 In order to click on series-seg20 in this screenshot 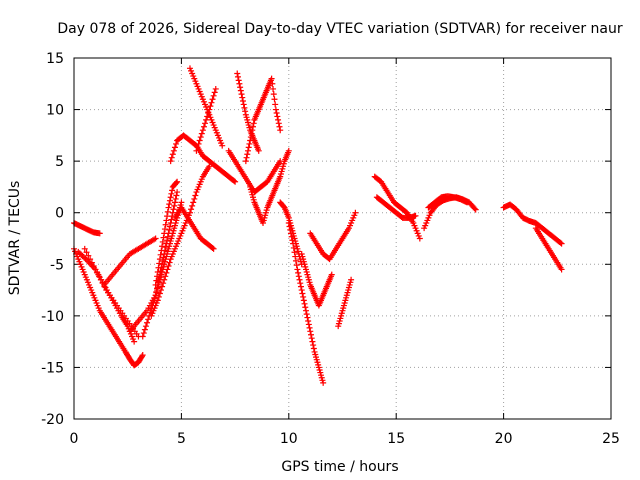, I will do `click(316, 279)`.